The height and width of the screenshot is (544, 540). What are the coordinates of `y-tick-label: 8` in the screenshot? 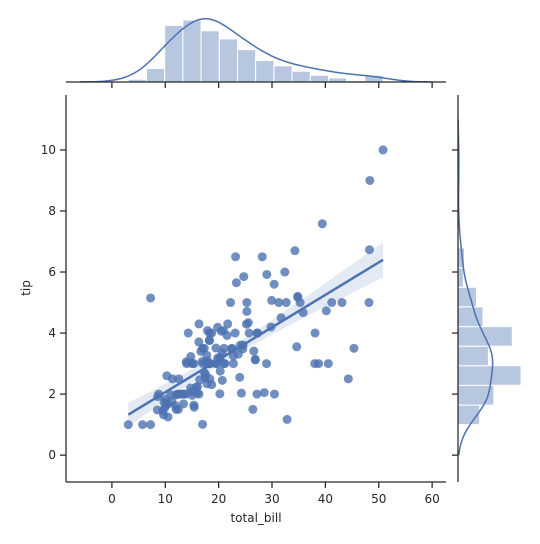 It's located at (52, 211).